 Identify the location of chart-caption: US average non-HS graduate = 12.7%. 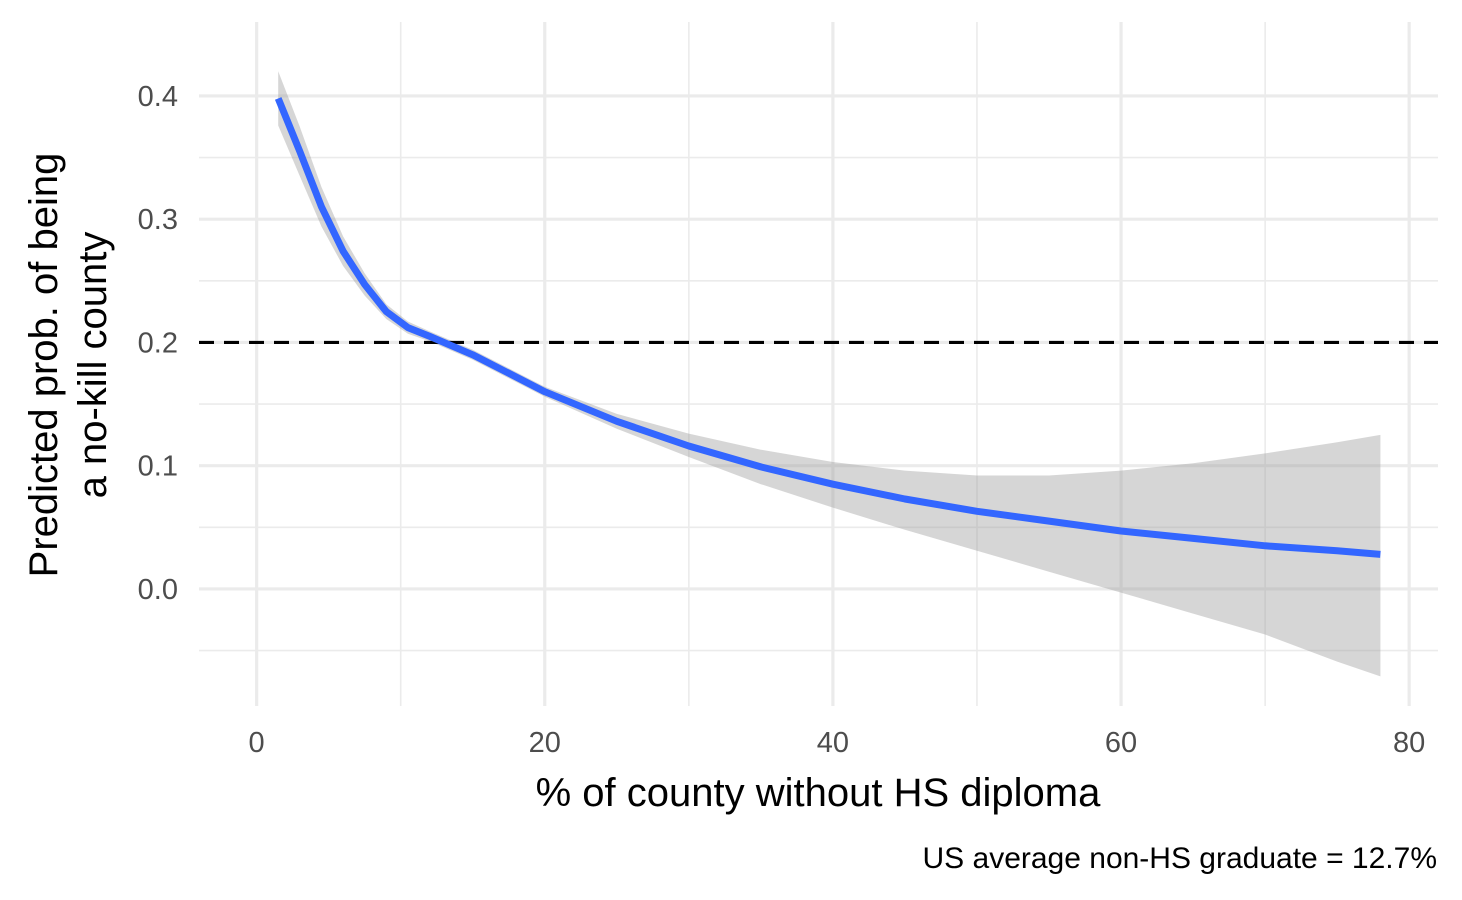
(1180, 858).